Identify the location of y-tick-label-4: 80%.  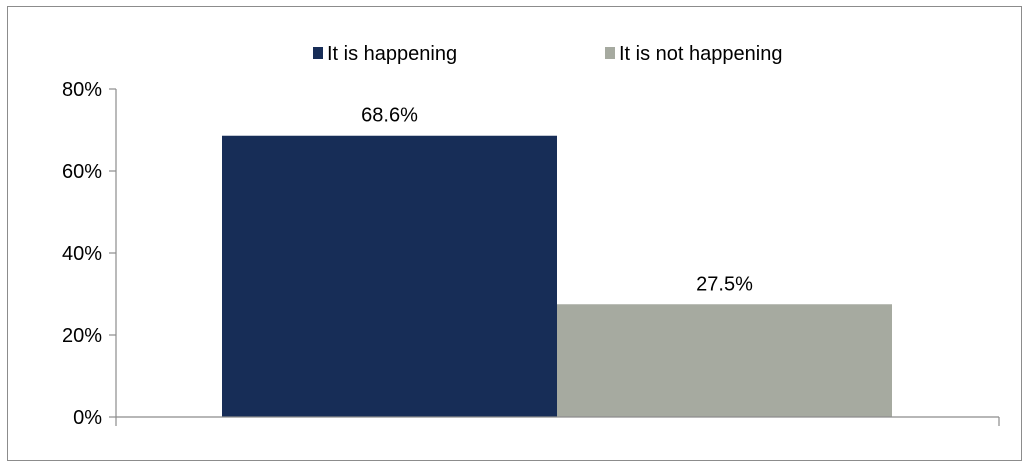
(82, 90).